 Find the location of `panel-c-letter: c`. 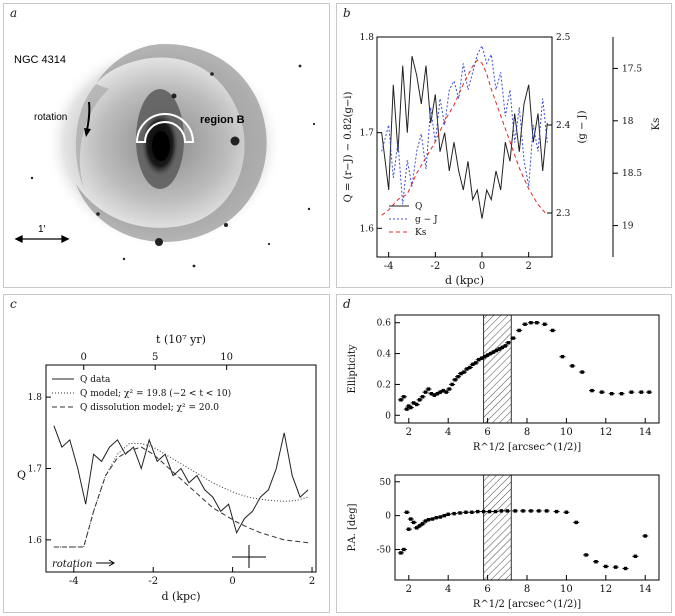

panel-c-letter: c is located at coordinates (13, 304).